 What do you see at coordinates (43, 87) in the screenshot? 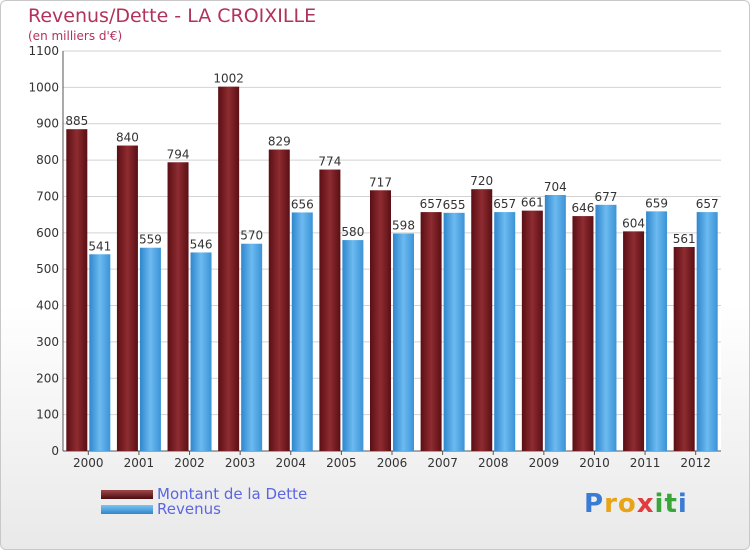
I see `y-tick-label: 1000` at bounding box center [43, 87].